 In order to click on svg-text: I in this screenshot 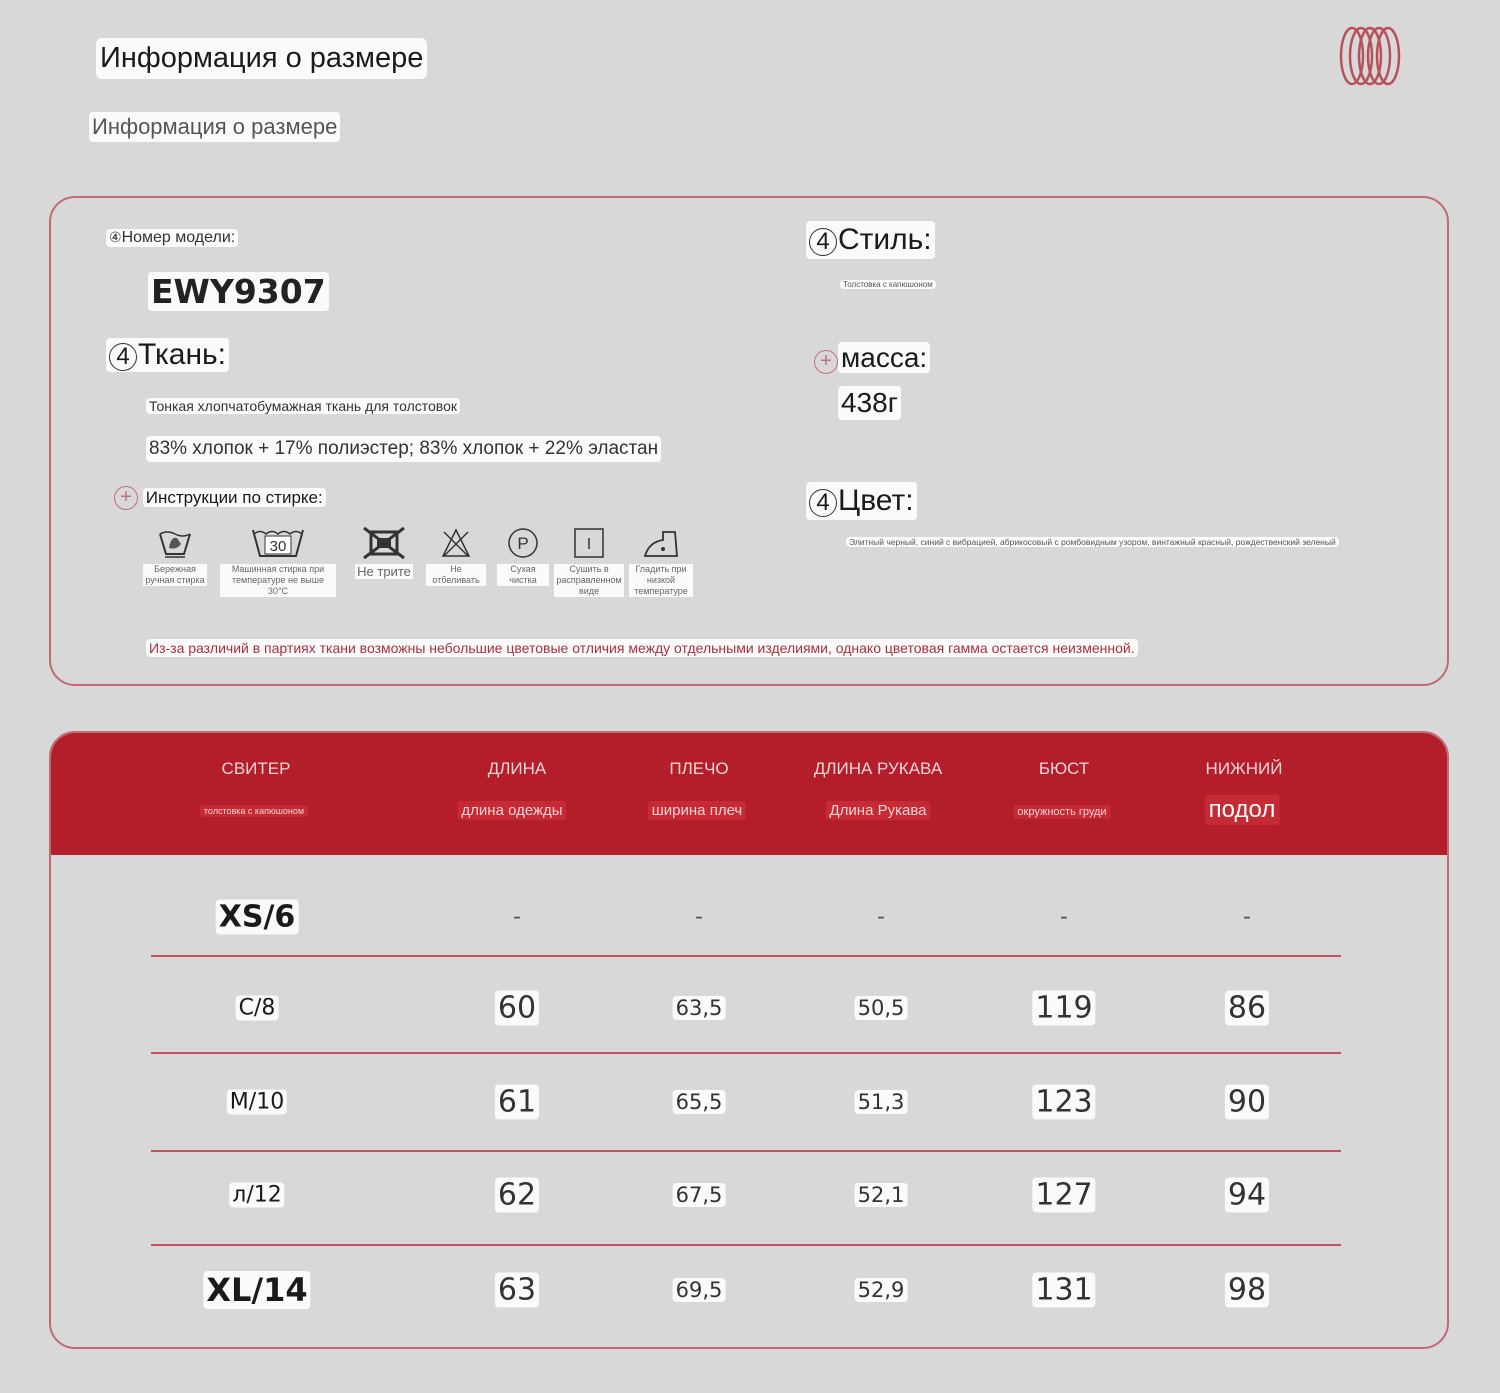, I will do `click(589, 544)`.